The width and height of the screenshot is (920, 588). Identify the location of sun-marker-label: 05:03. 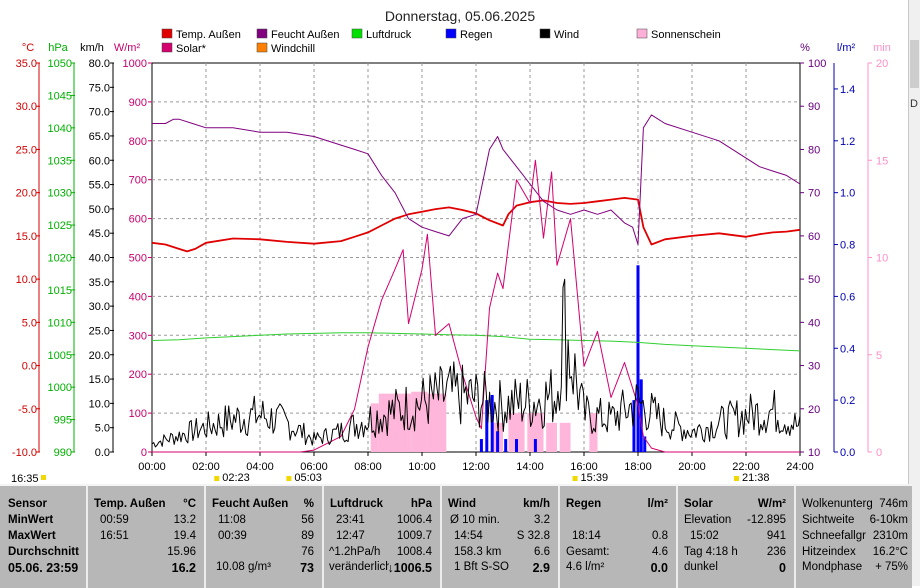
(308, 478).